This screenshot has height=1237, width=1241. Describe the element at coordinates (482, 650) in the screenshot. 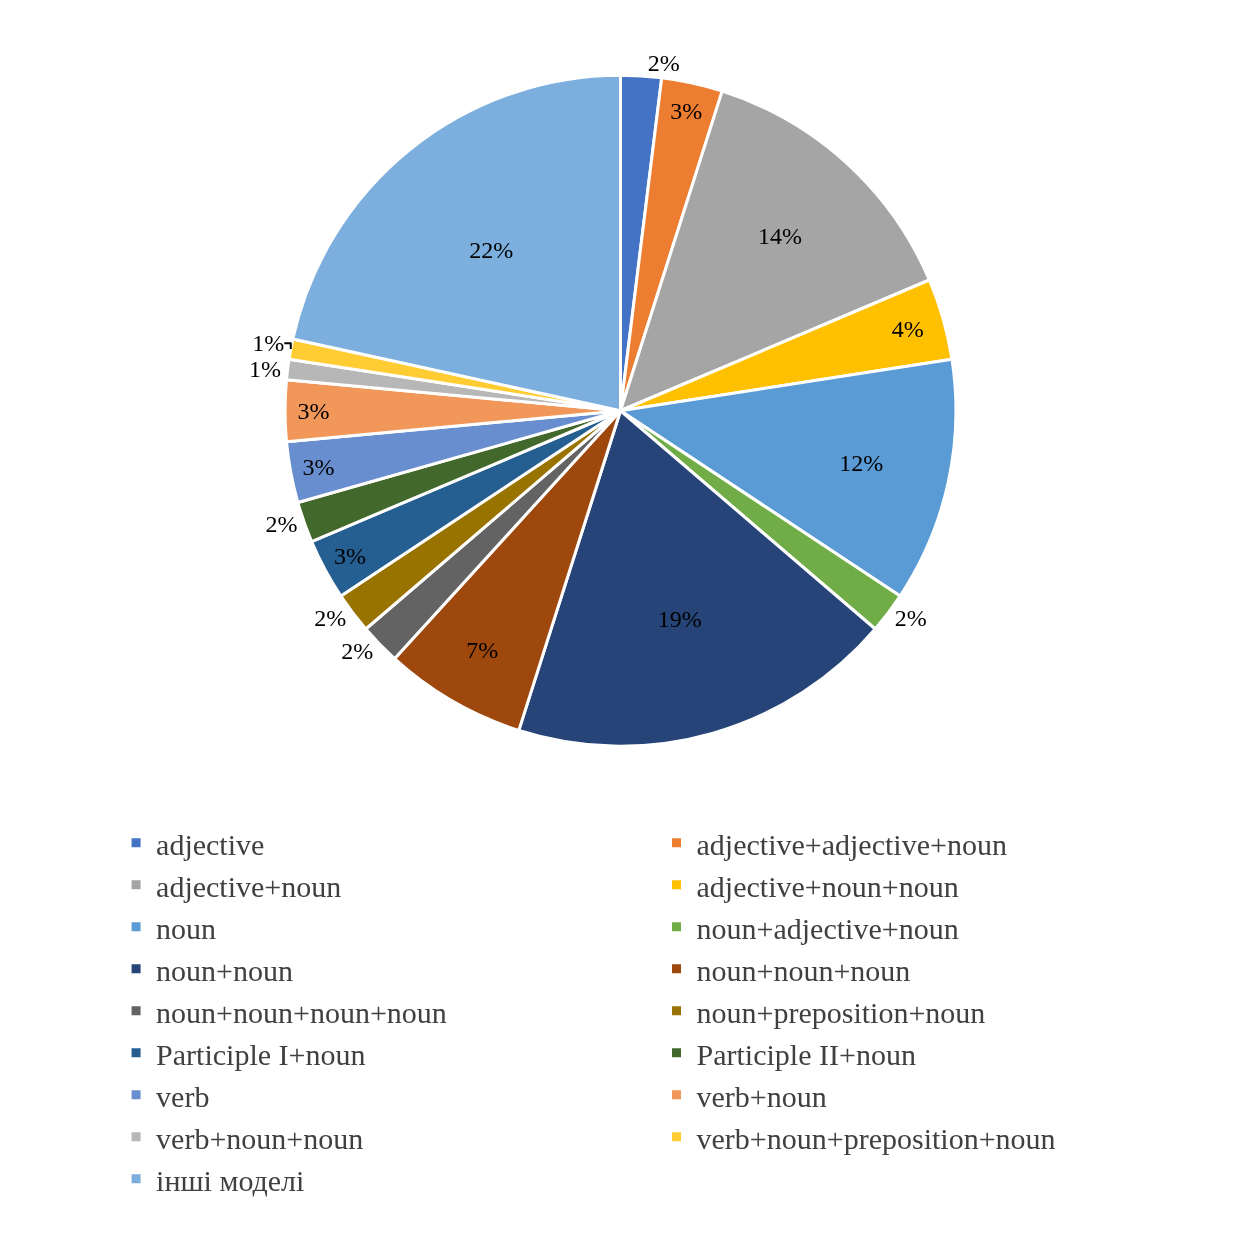

I see `data-label: 7%` at that location.